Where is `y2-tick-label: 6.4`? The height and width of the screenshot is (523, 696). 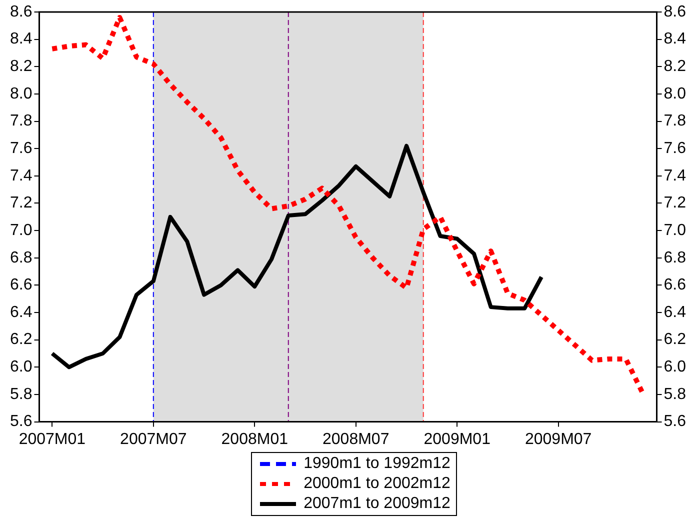 y2-tick-label: 6.4 is located at coordinates (675, 312).